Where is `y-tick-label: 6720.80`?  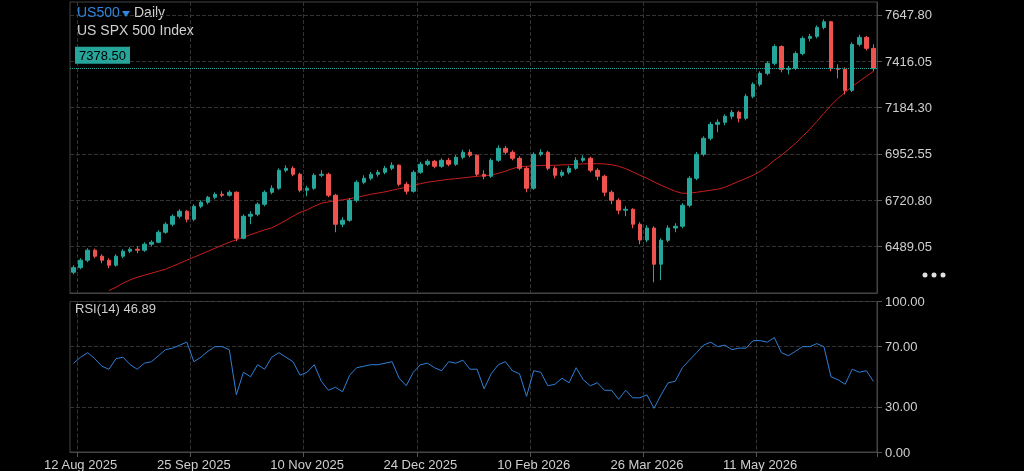
y-tick-label: 6720.80 is located at coordinates (908, 200).